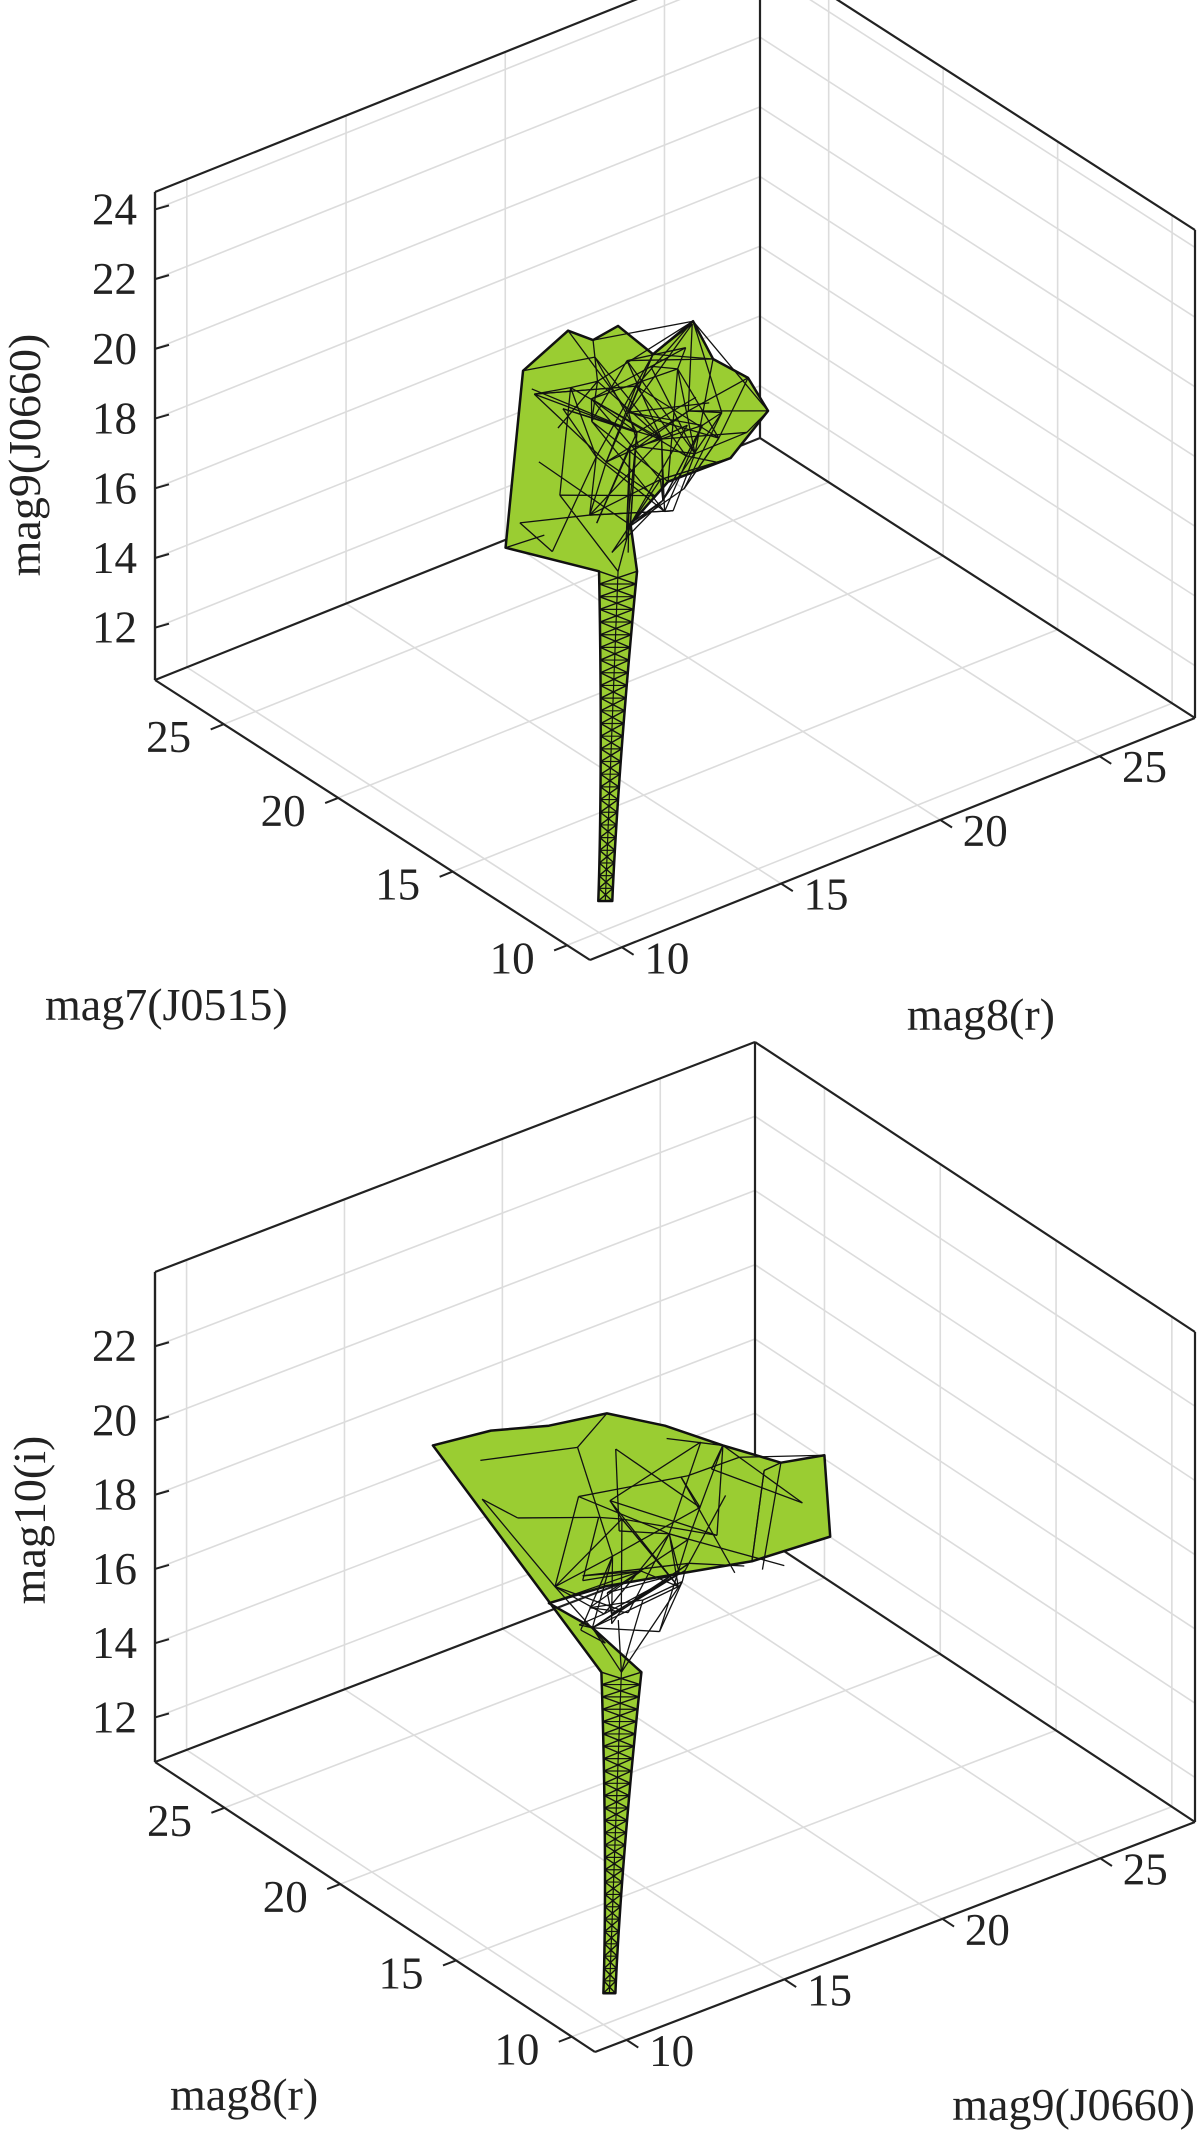  Describe the element at coordinates (987, 1930) in the screenshot. I see `y-tick-label: 20` at that location.